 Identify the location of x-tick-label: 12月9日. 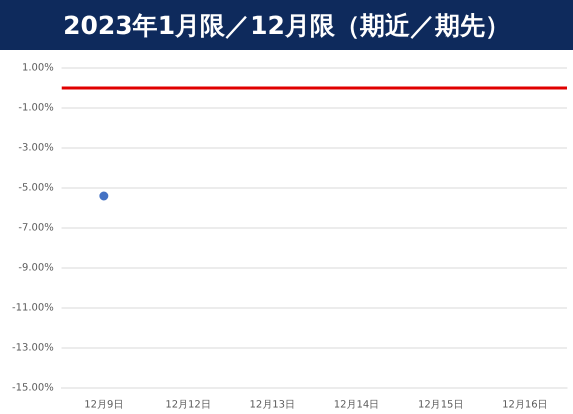
(104, 405).